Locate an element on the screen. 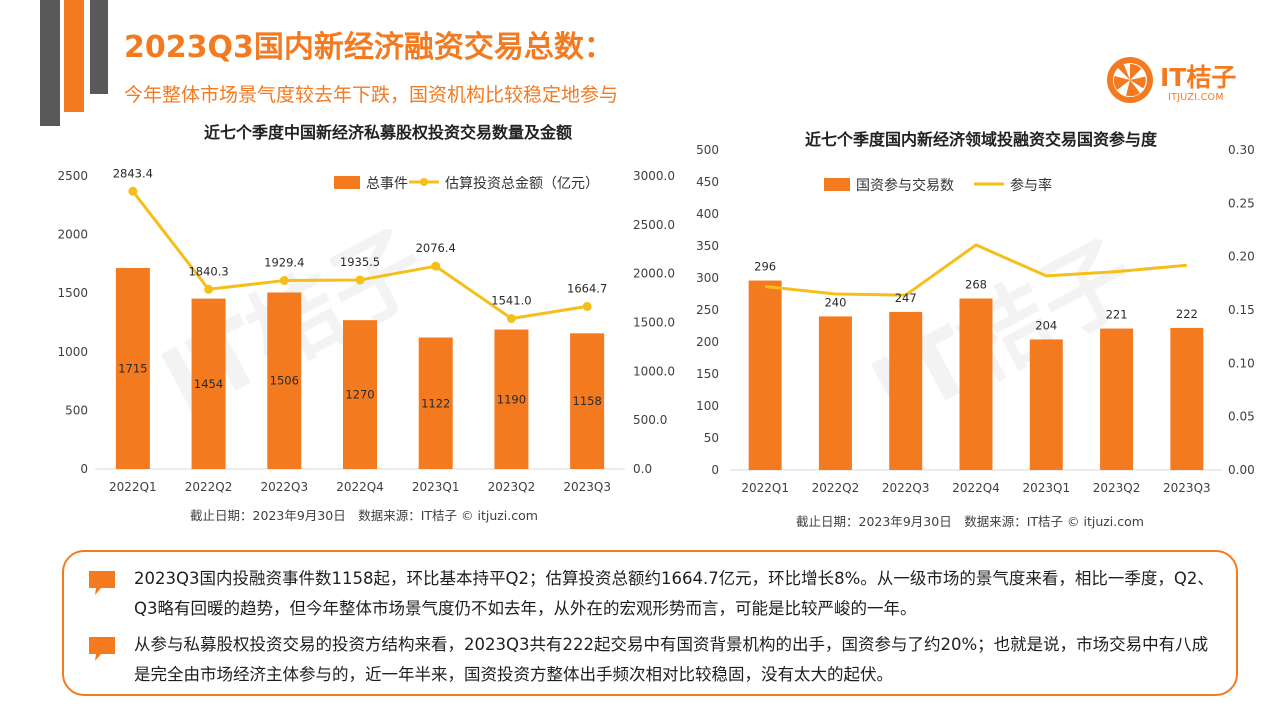  chart2-y-left-tick: 0 is located at coordinates (715, 470).